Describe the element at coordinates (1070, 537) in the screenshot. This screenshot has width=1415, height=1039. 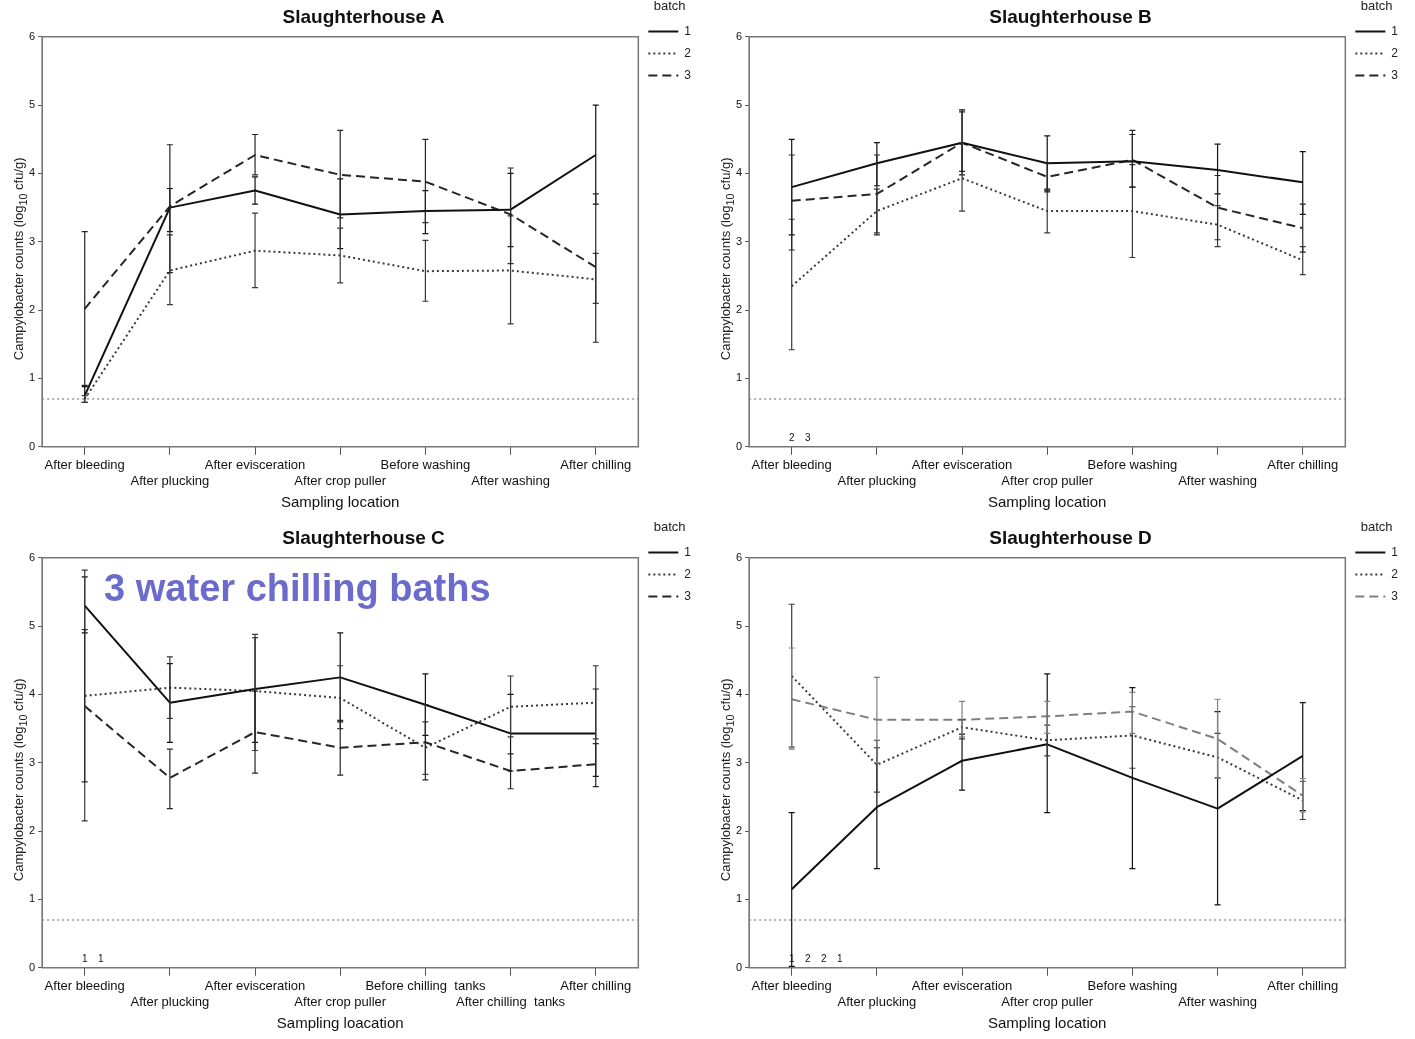
I see `chart-title: Slaughterhouse D` at that location.